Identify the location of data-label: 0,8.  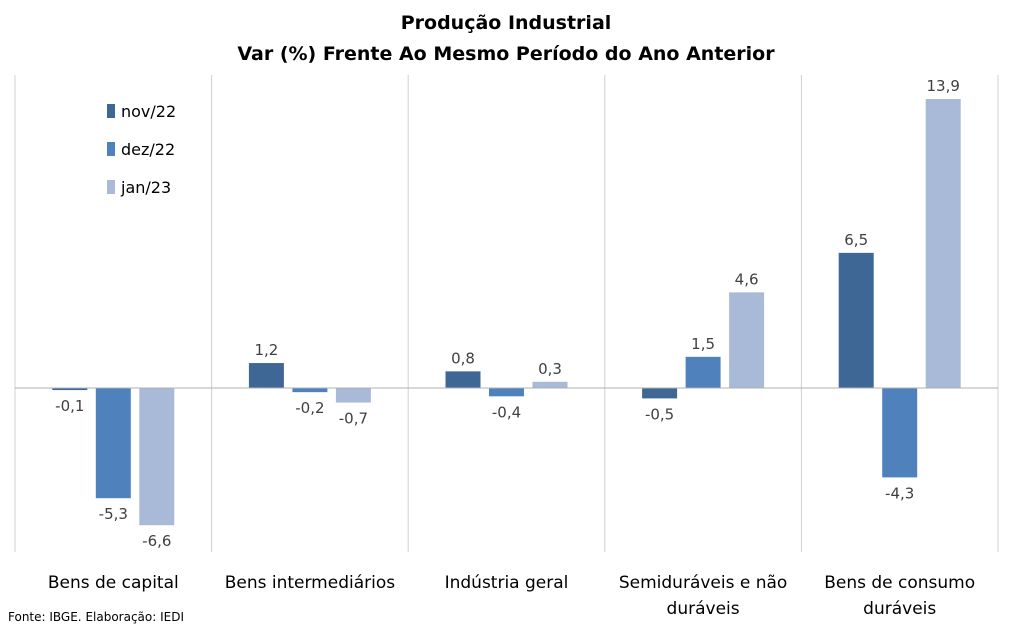
(463, 358).